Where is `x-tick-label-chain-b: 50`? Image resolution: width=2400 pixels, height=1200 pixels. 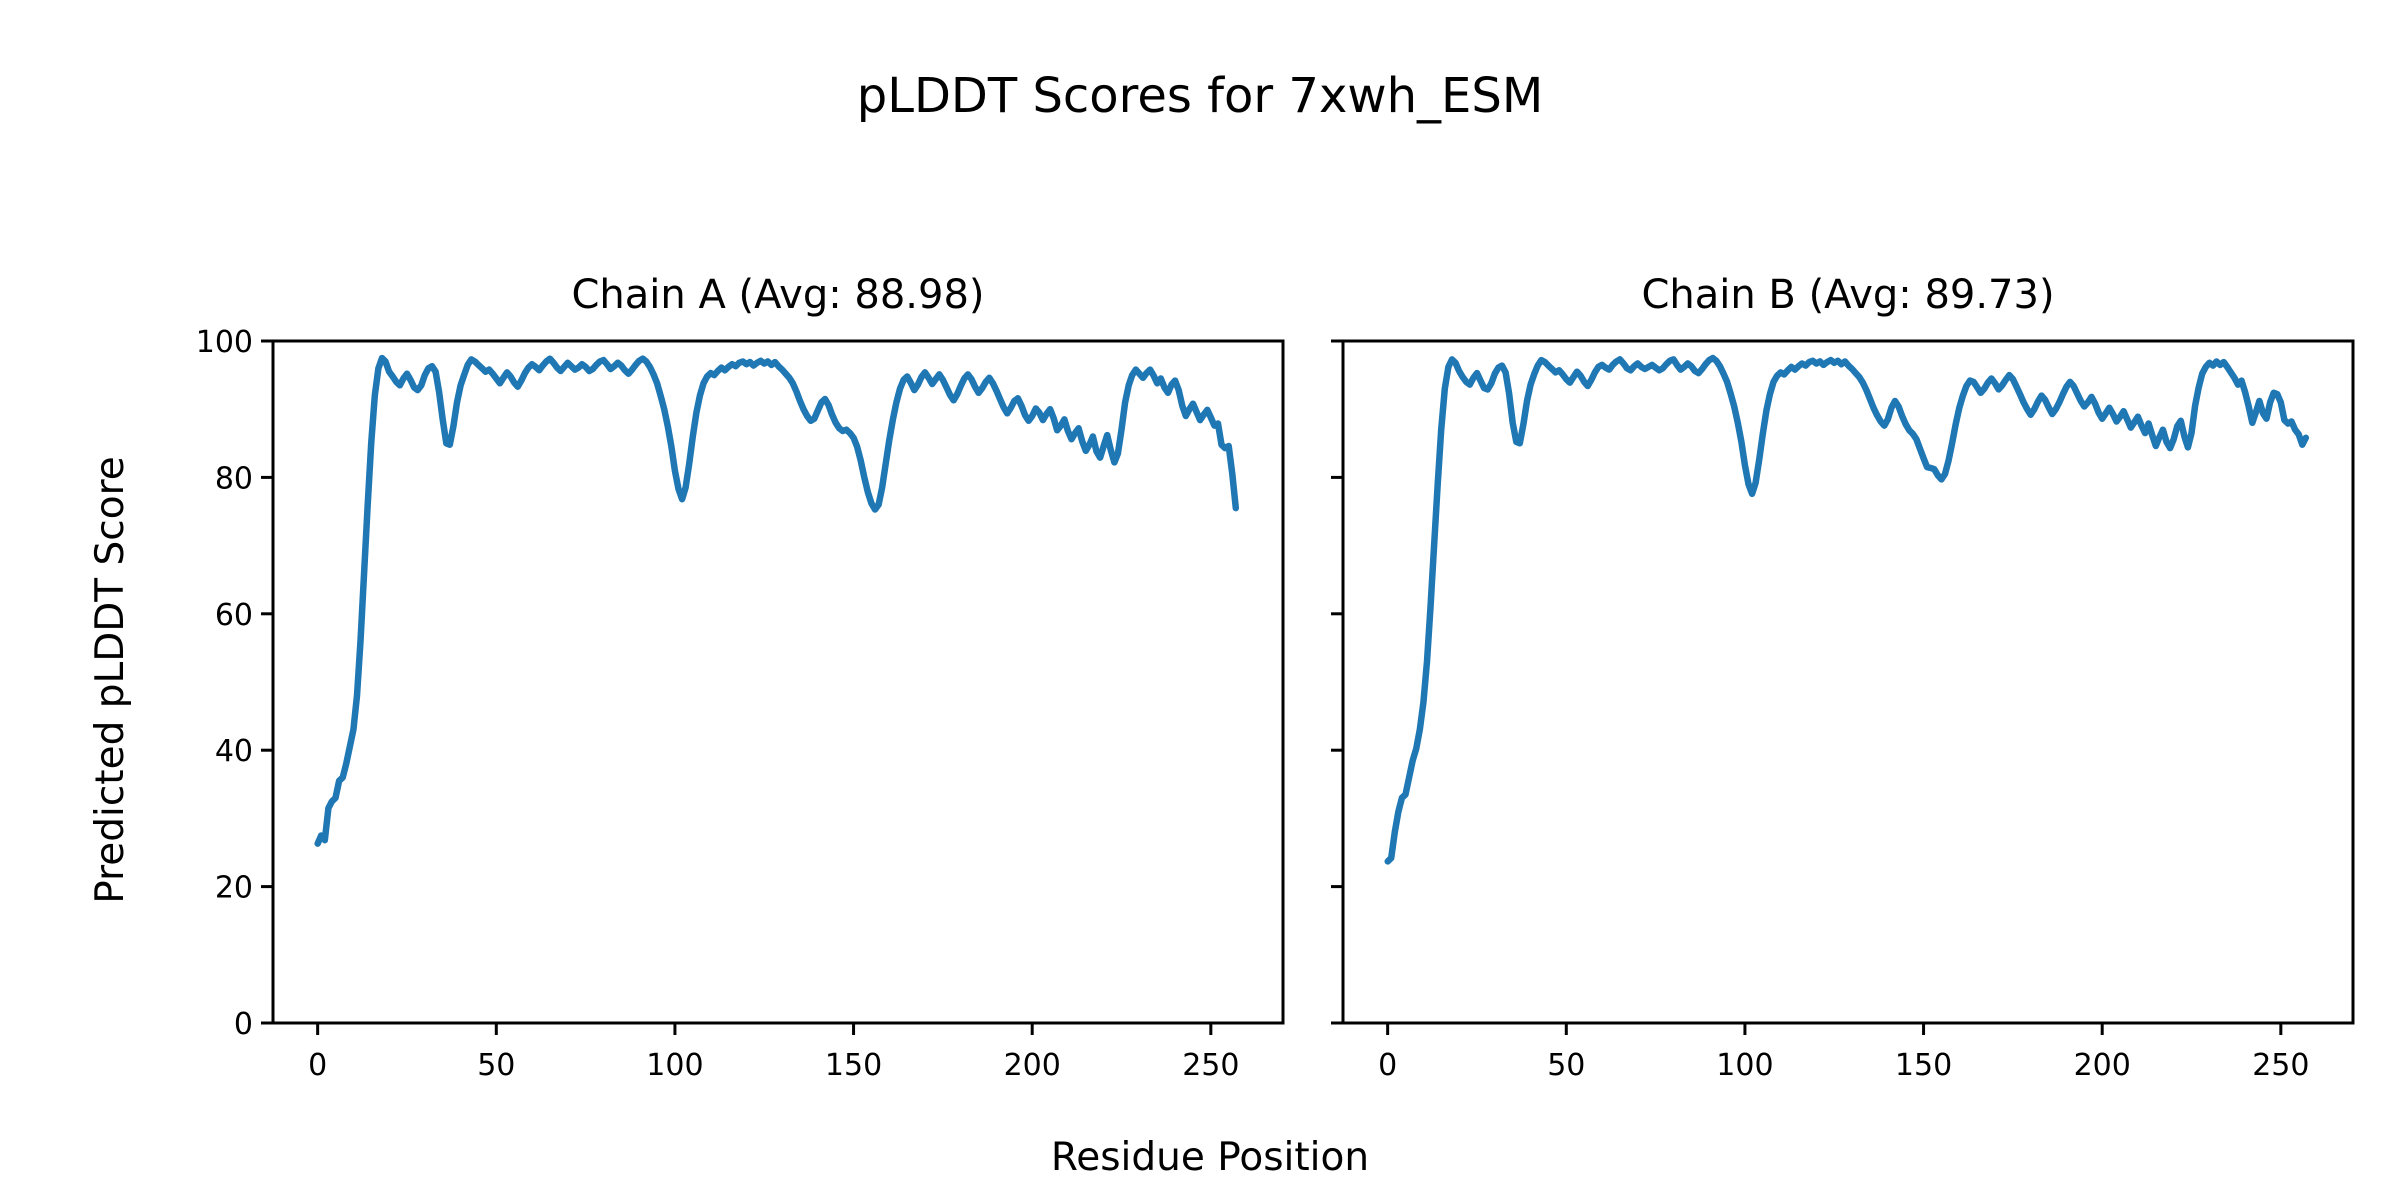 x-tick-label-chain-b: 50 is located at coordinates (1566, 1065).